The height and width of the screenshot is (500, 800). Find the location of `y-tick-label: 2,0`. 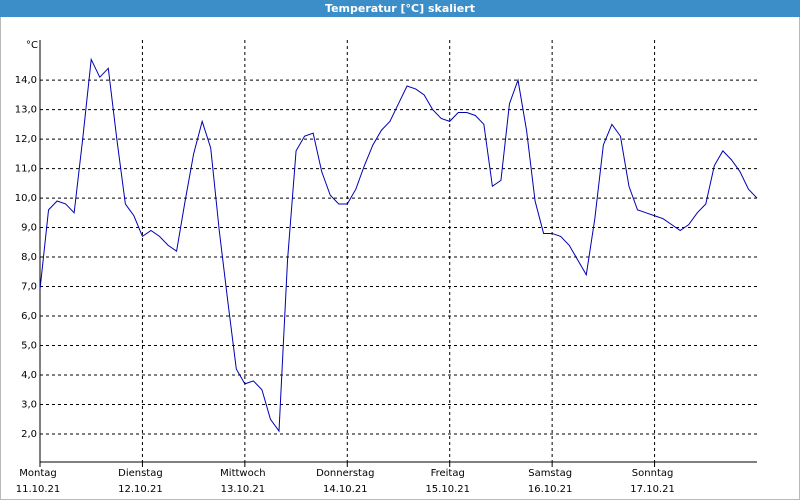

y-tick-label: 2,0 is located at coordinates (29, 434).